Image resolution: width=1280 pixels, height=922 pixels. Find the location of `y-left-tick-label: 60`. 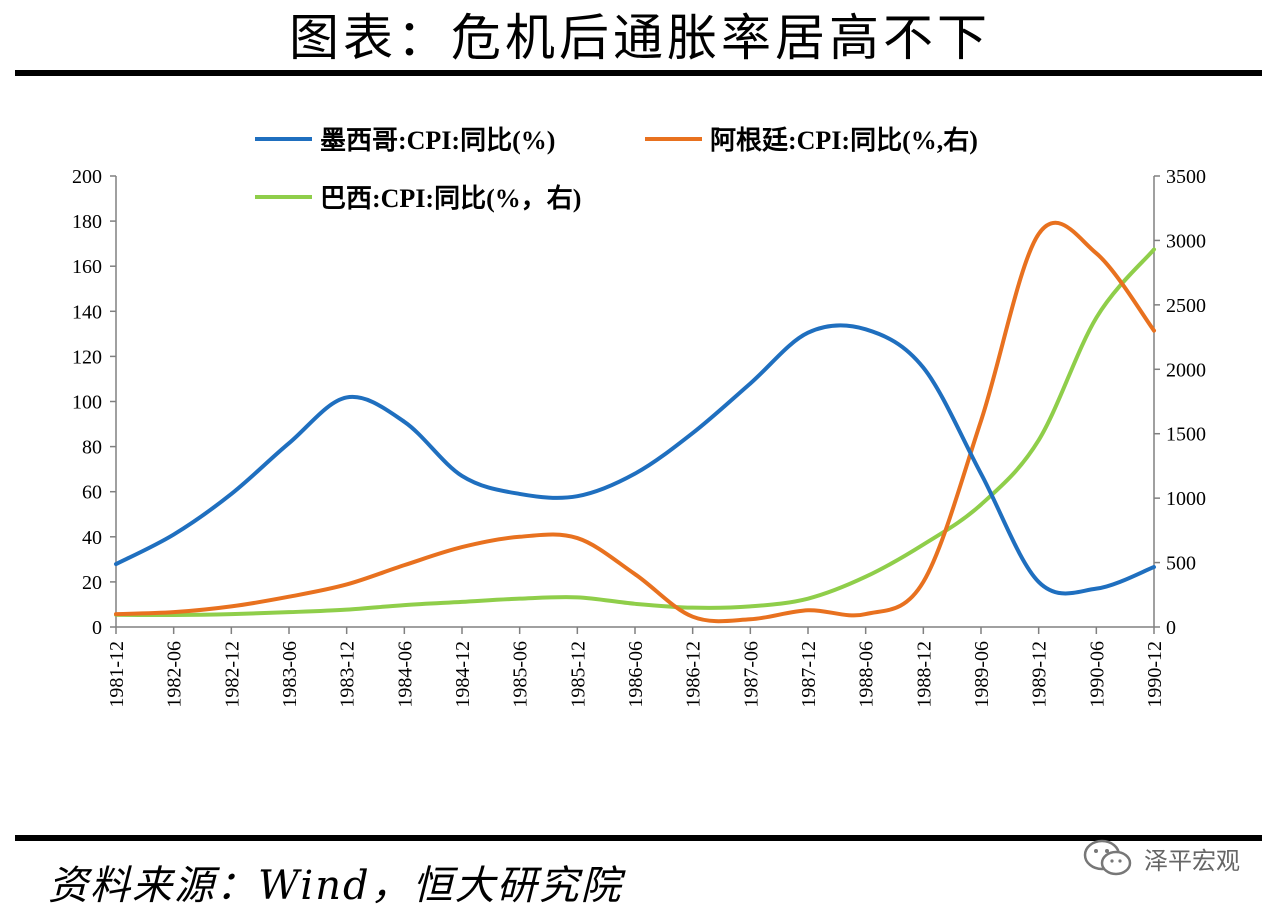

y-left-tick-label: 60 is located at coordinates (92, 493).